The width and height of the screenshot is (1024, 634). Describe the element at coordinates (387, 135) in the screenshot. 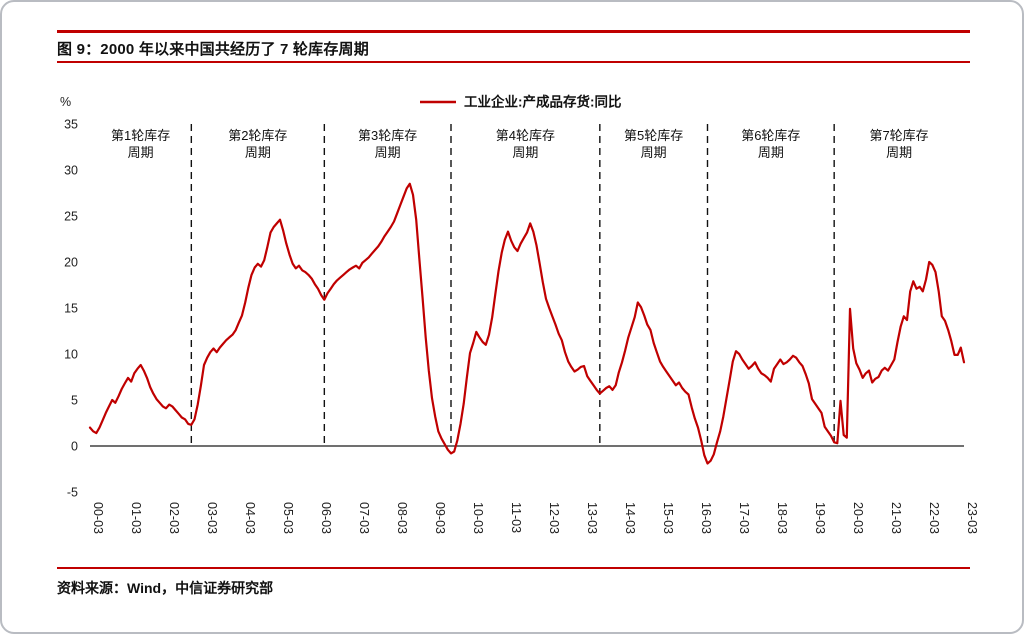

I see `cycle-label: 第3轮库存` at that location.